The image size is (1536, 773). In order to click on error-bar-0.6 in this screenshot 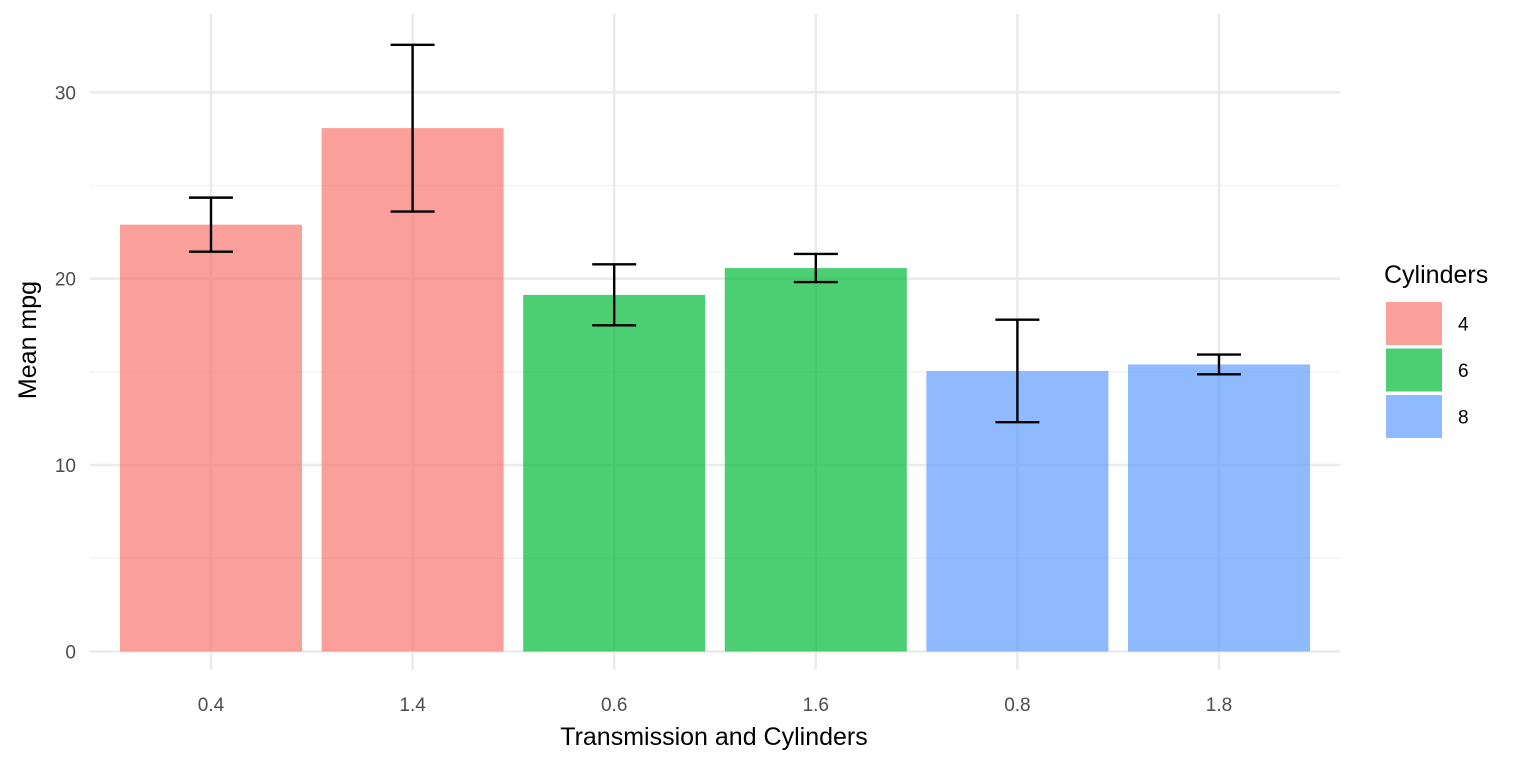, I will do `click(614, 295)`.